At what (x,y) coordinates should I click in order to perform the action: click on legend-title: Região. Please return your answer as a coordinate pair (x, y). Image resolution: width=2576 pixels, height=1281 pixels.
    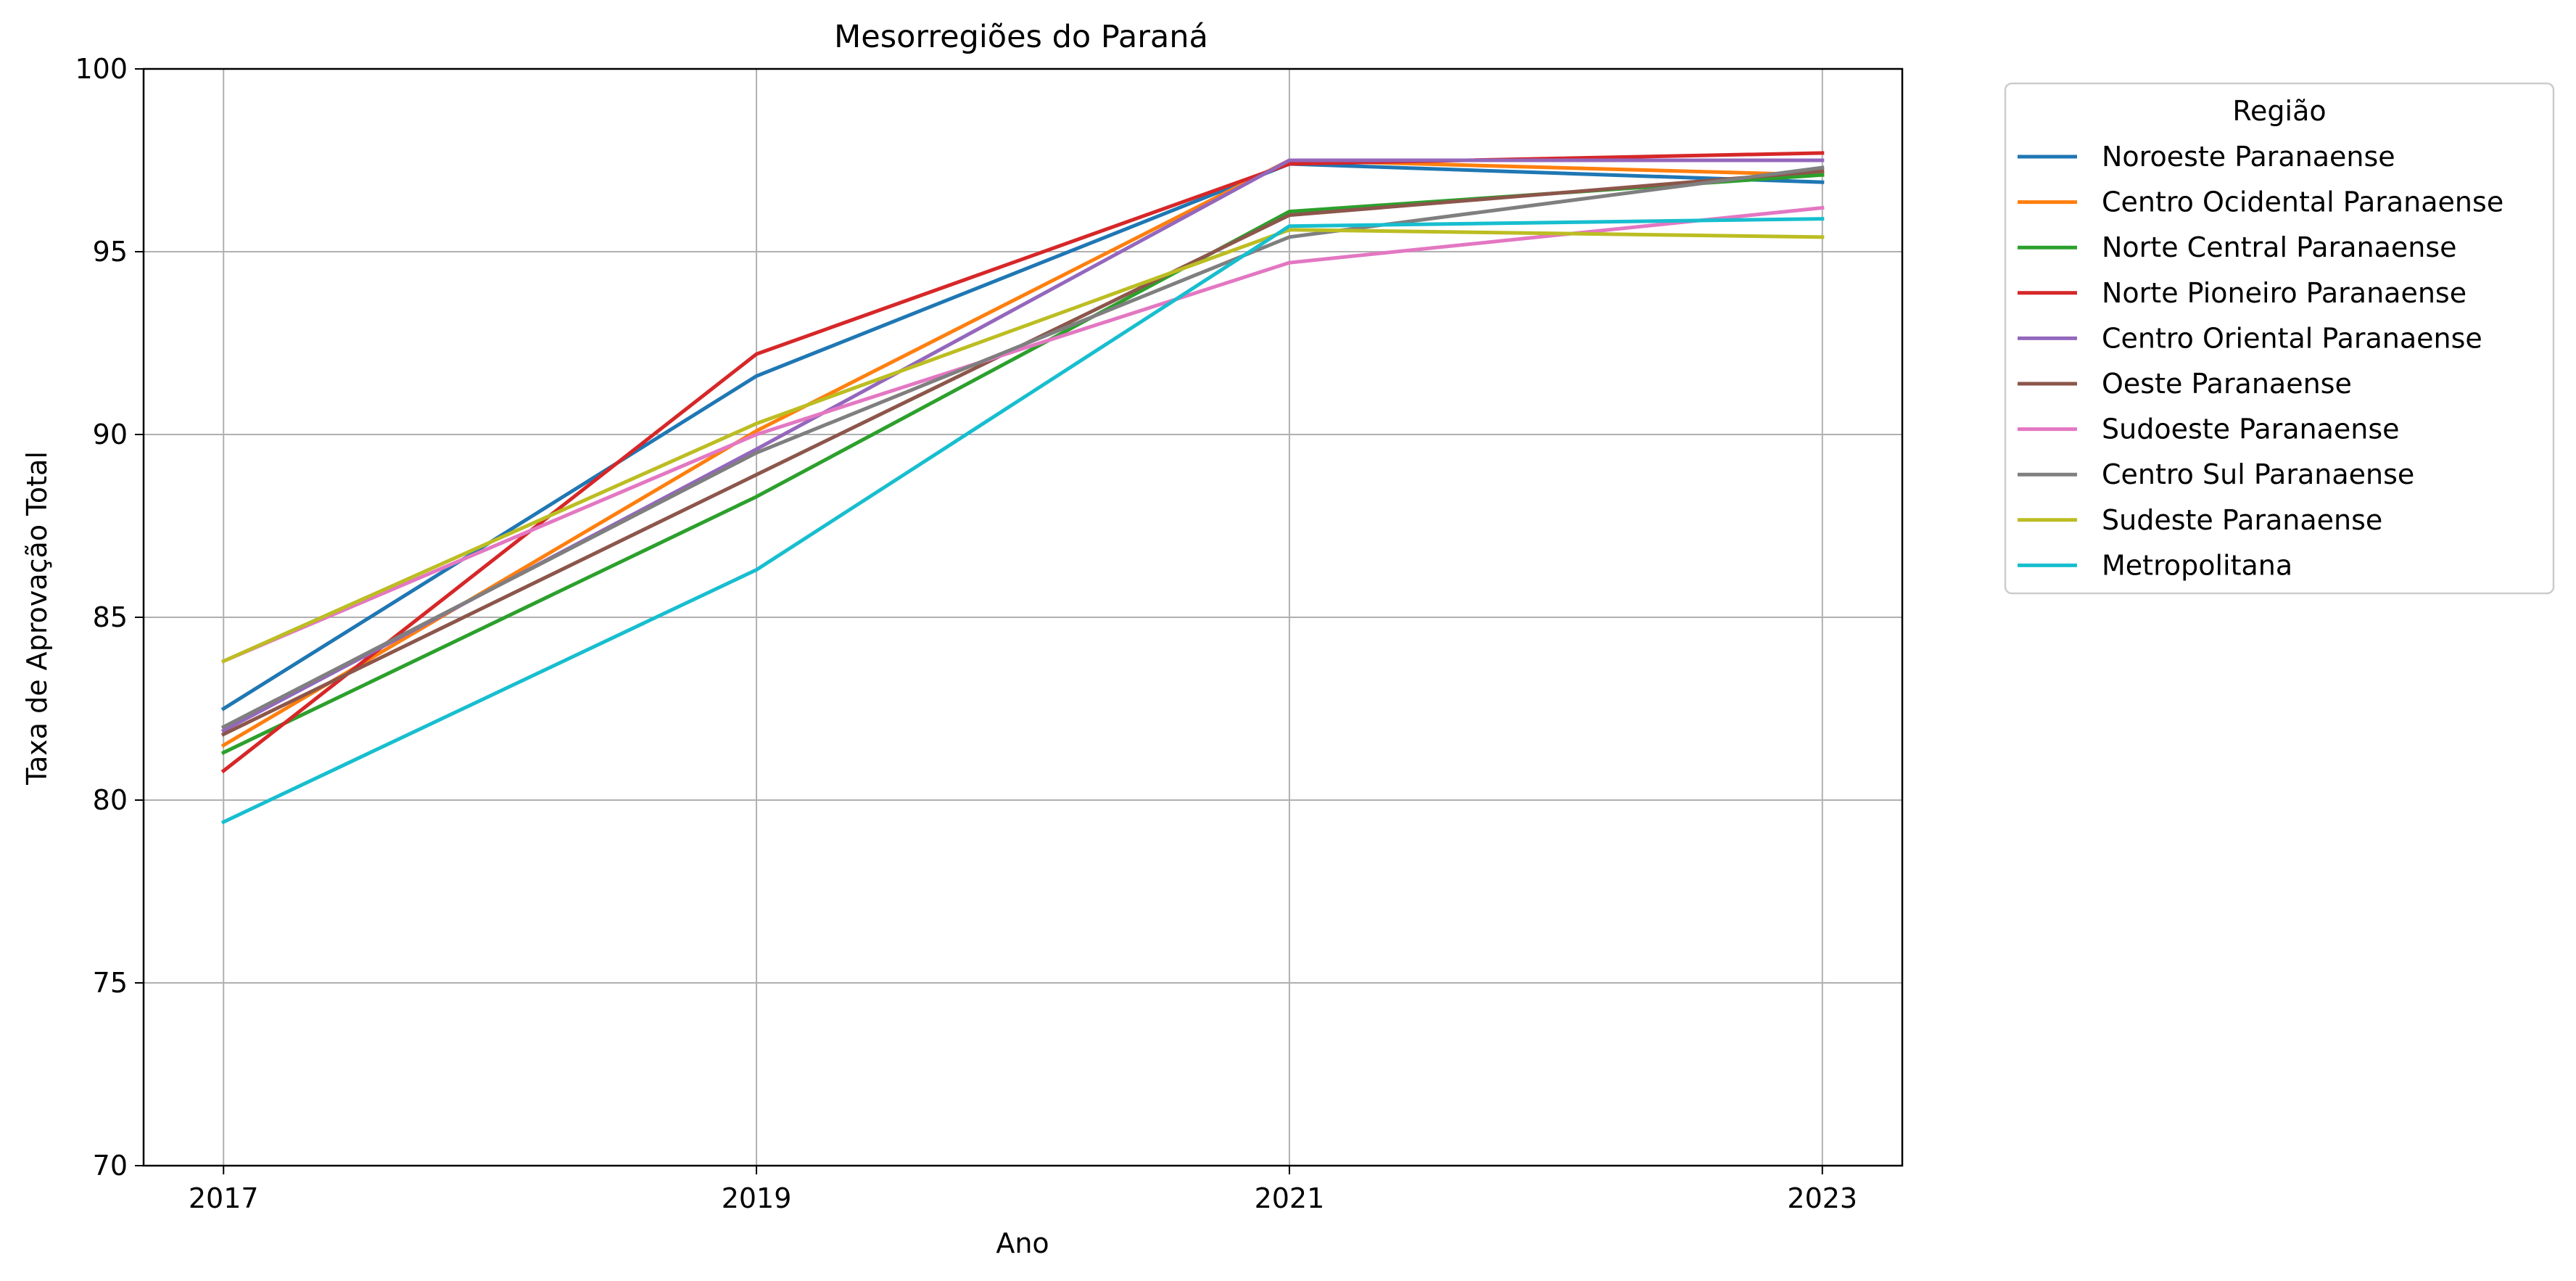
    Looking at the image, I should click on (2279, 111).